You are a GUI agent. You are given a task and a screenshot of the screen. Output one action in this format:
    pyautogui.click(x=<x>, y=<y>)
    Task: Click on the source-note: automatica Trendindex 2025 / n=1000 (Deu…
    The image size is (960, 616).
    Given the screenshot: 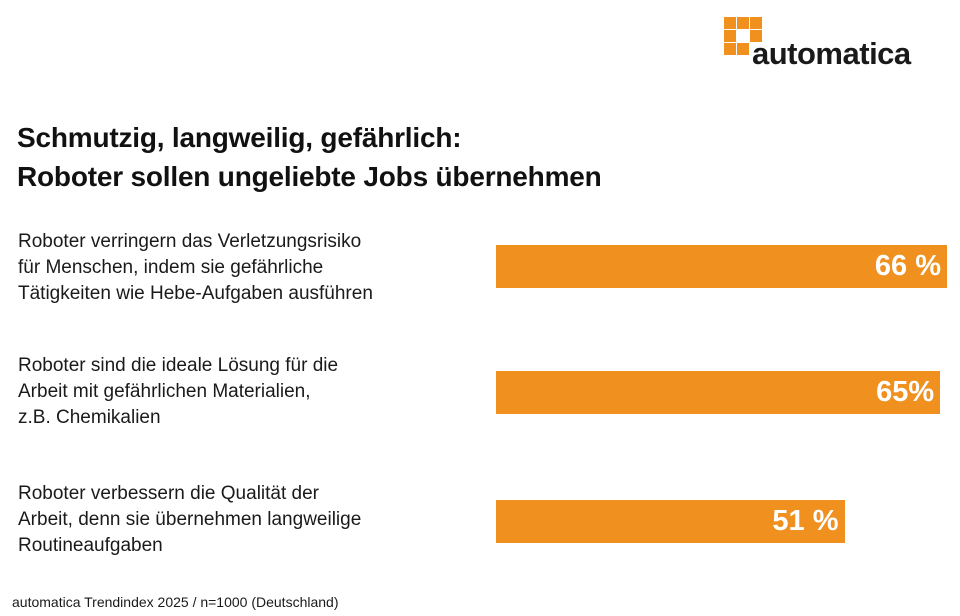 What is the action you would take?
    pyautogui.click(x=175, y=602)
    